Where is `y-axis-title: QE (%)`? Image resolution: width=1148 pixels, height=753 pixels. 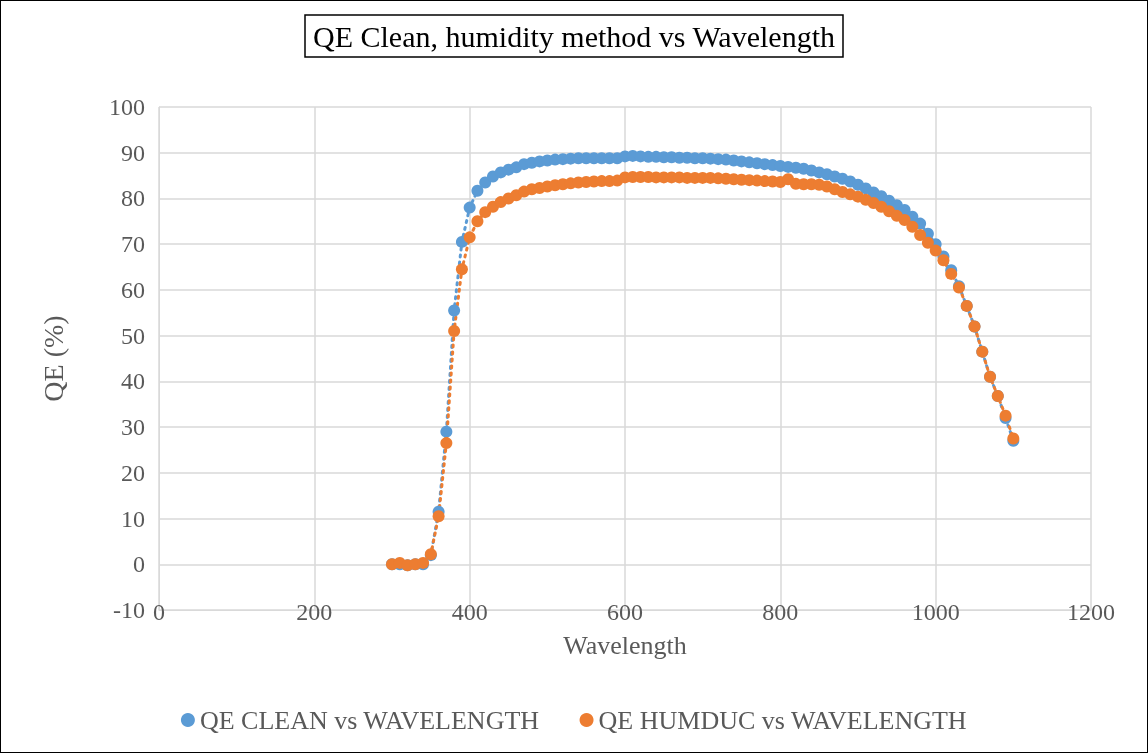
y-axis-title: QE (%) is located at coordinates (53, 358).